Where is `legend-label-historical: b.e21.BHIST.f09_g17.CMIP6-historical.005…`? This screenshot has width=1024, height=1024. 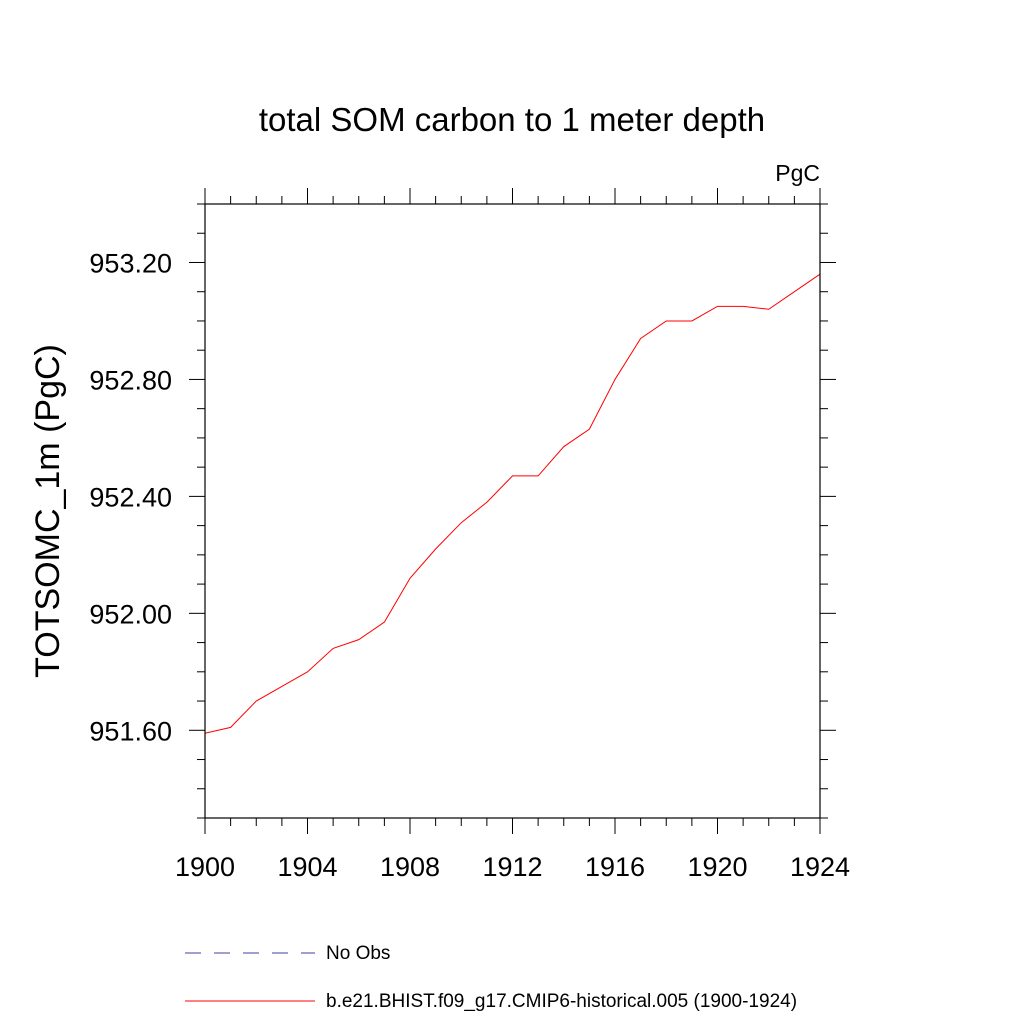
legend-label-historical: b.e21.BHIST.f09_g17.CMIP6-historical.005… is located at coordinates (561, 1001).